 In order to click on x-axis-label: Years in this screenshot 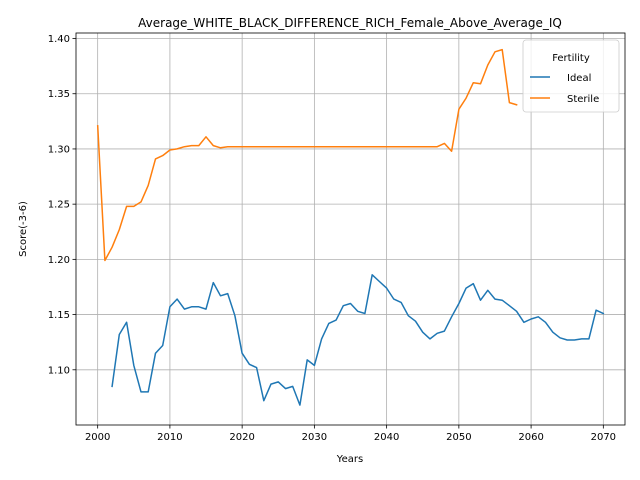, I will do `click(349, 459)`.